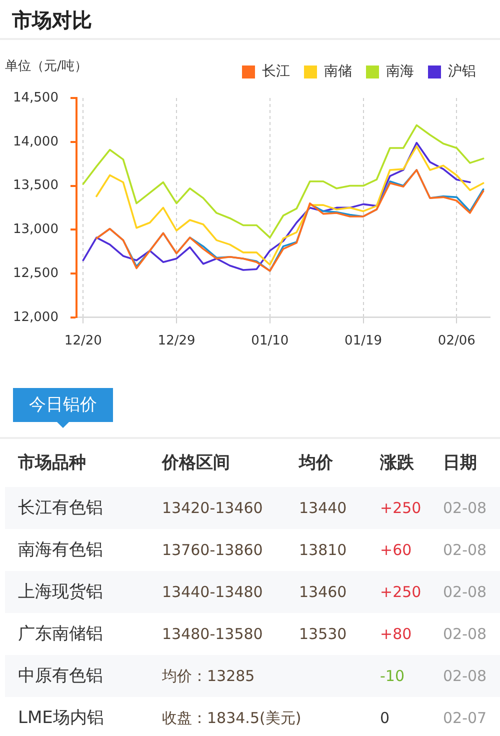  I want to click on text: 均价, so click(316, 463).